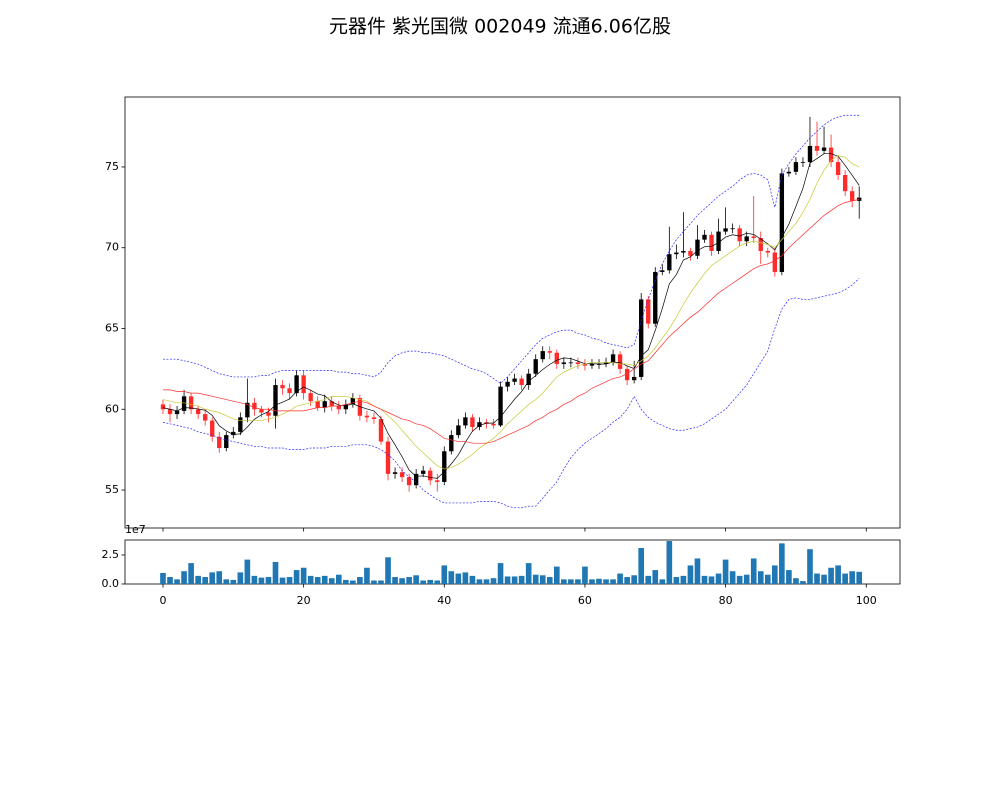 The width and height of the screenshot is (1000, 800). I want to click on y-tick-label: 65, so click(112, 327).